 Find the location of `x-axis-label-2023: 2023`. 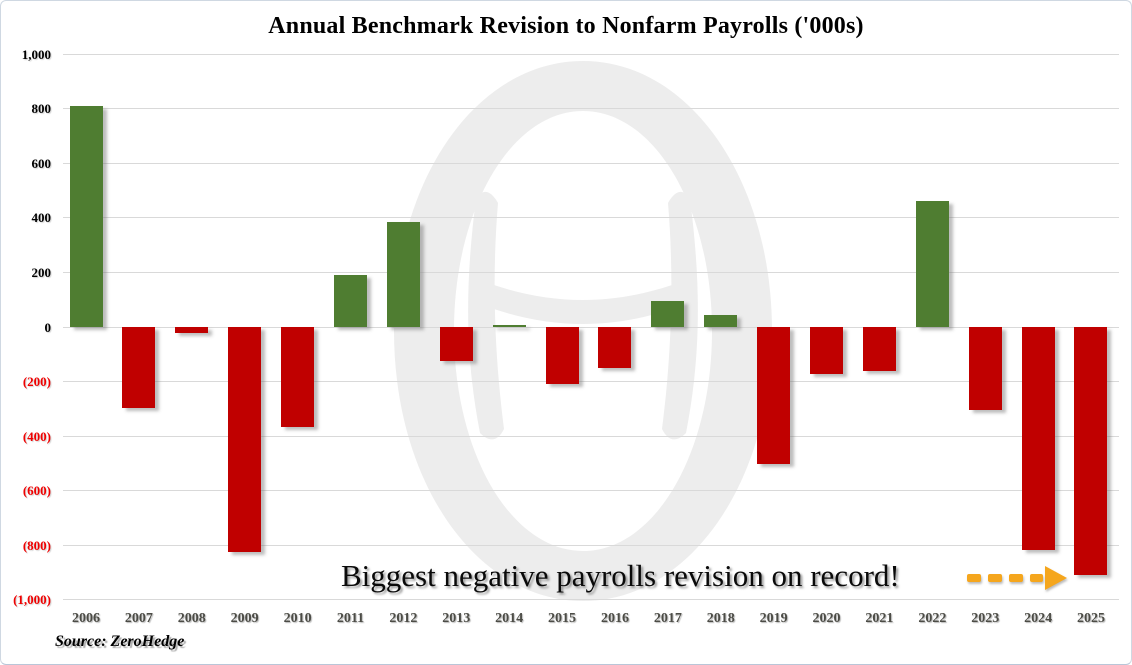

x-axis-label-2023: 2023 is located at coordinates (985, 618).